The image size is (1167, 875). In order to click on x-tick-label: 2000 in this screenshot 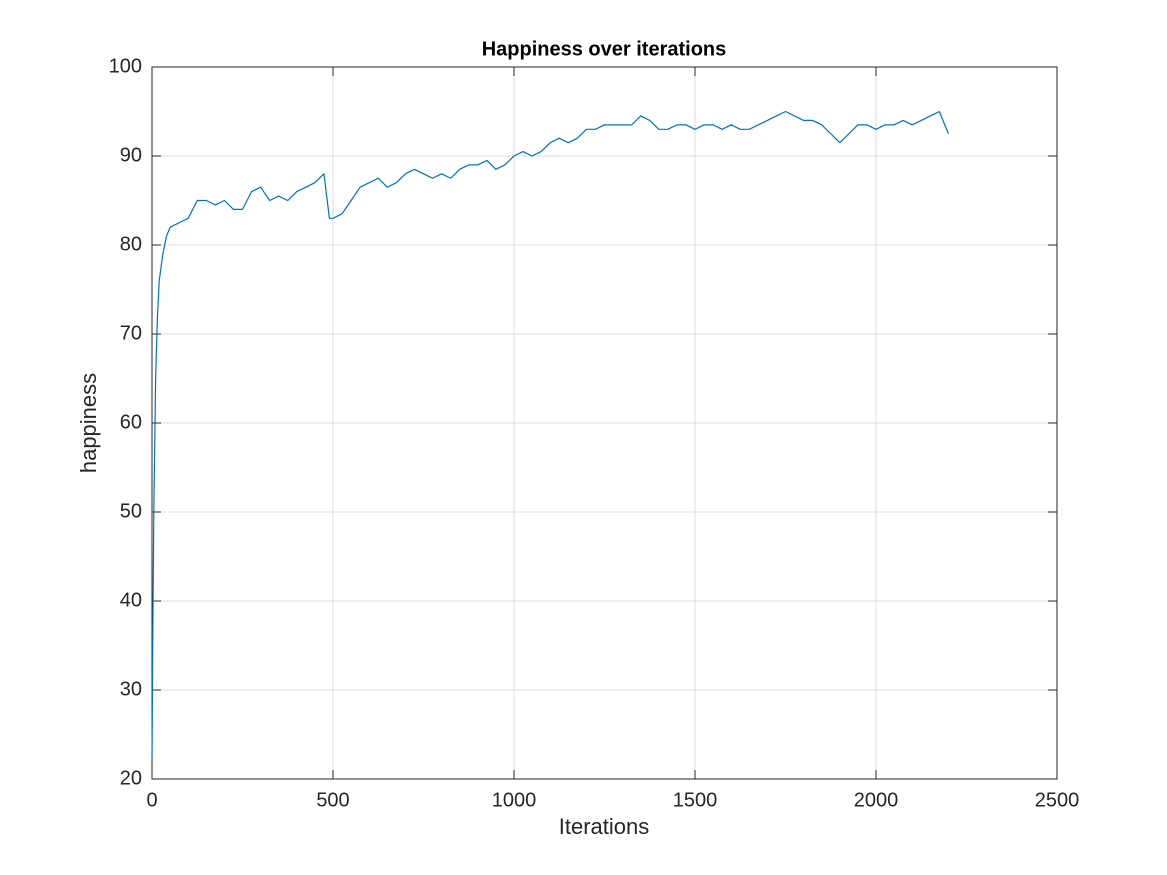, I will do `click(876, 800)`.